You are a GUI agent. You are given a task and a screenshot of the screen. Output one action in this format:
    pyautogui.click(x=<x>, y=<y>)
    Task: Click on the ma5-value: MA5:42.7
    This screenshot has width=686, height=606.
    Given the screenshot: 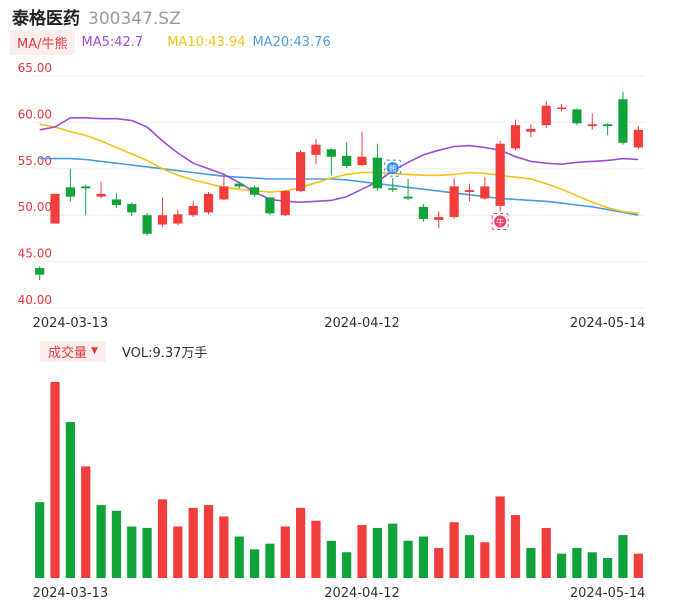 What is the action you would take?
    pyautogui.click(x=112, y=42)
    